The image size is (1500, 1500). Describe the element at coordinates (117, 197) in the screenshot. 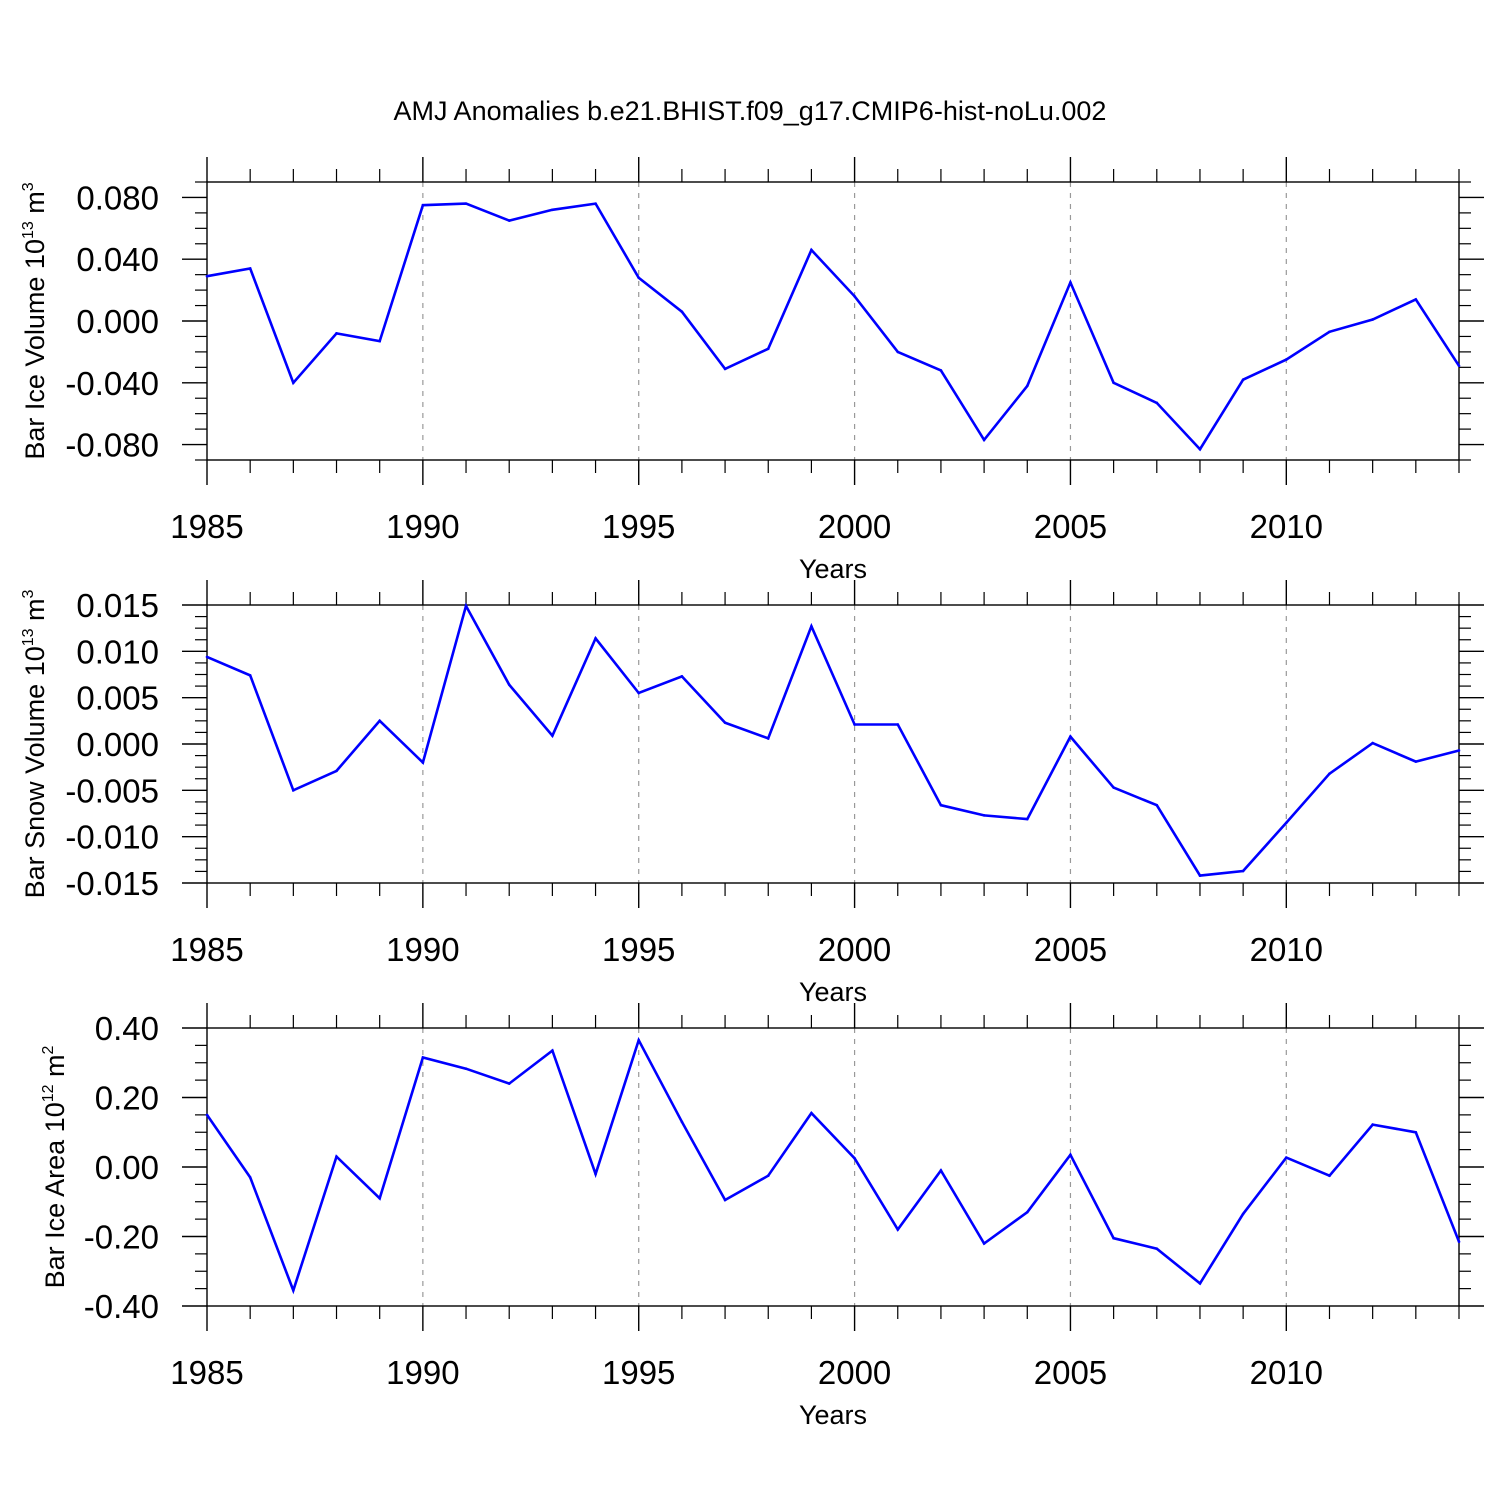

I see `y-tick-label: 0.080` at that location.